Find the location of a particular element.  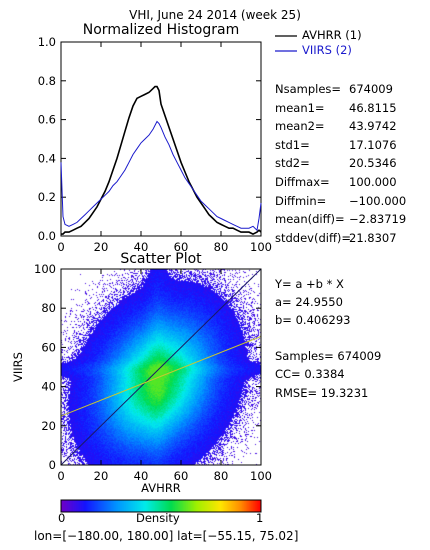

stat-label: mean(diff)= is located at coordinates (310, 219).